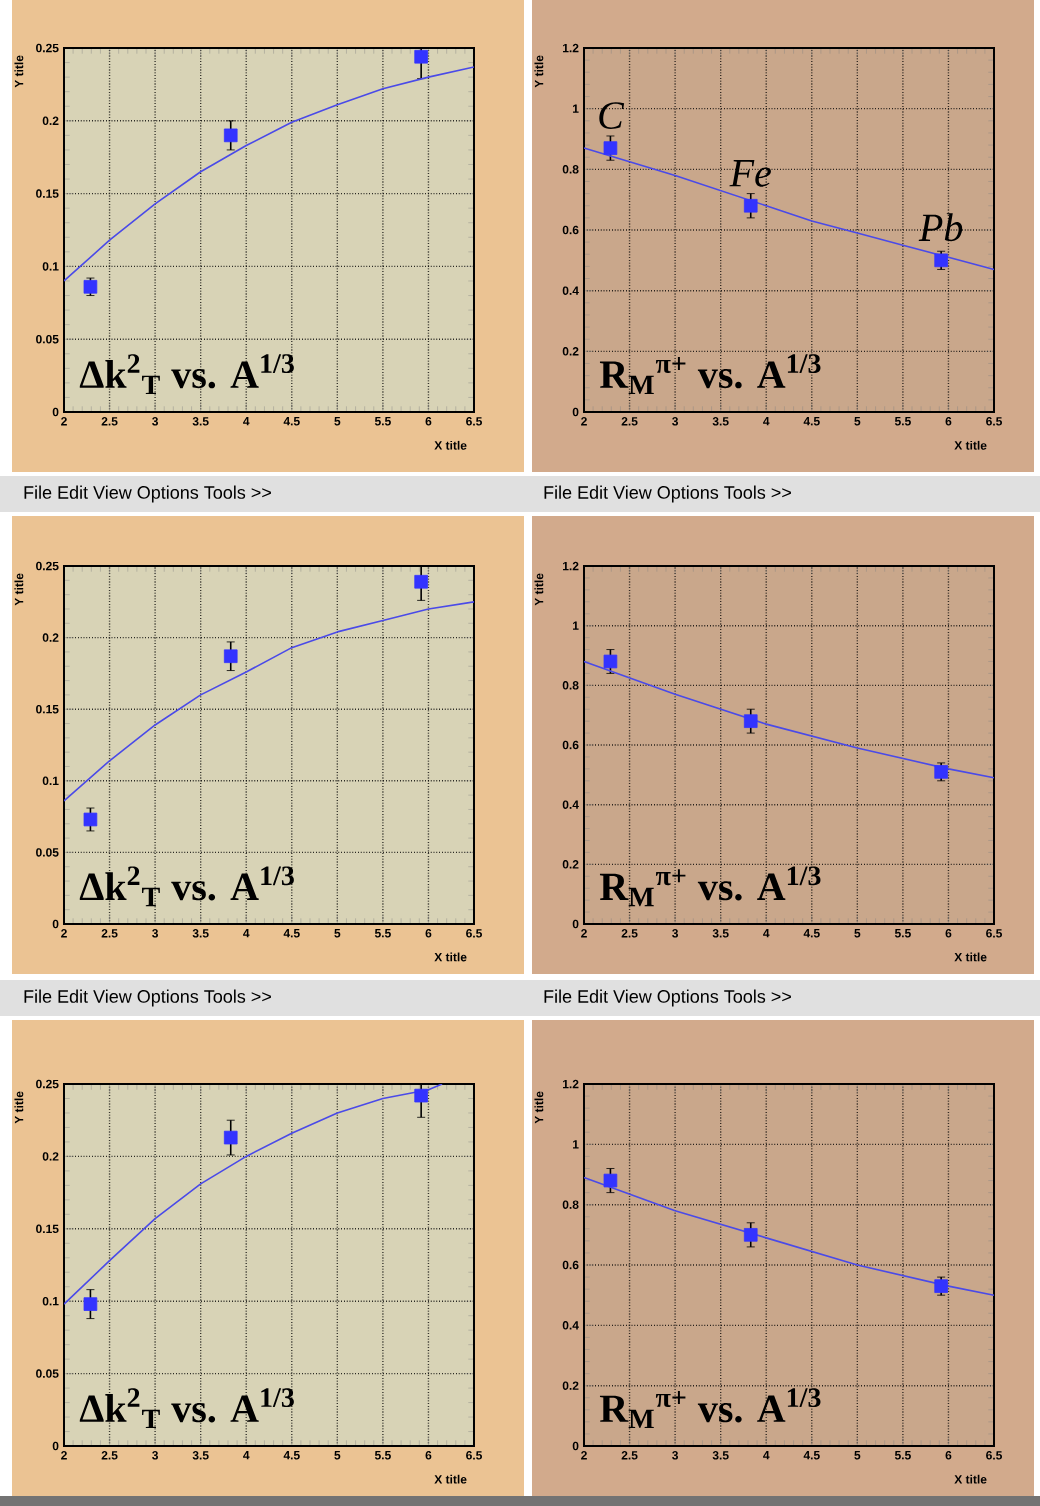 The image size is (1040, 1506). I want to click on annotation: Pb, so click(940, 227).